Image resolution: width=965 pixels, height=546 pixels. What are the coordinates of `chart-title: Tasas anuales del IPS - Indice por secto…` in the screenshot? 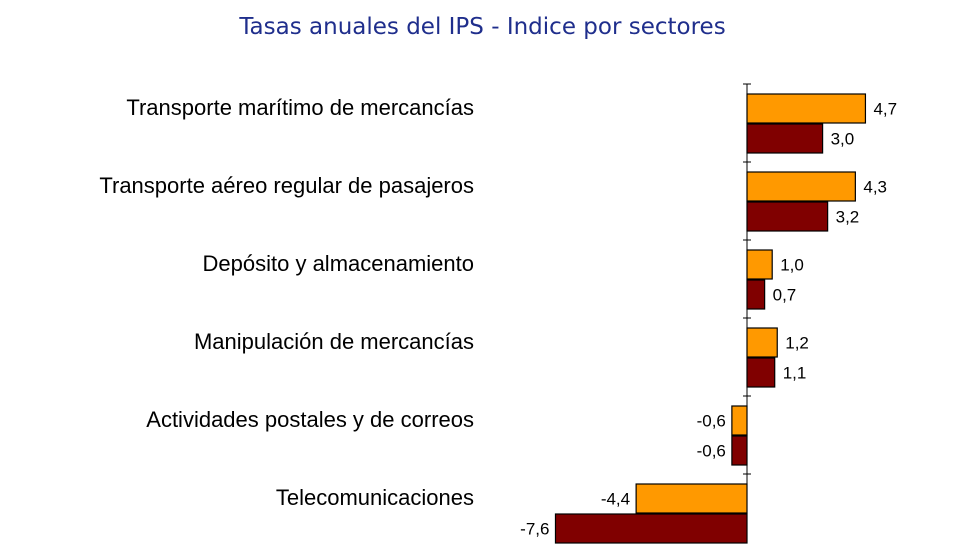 It's located at (482, 27).